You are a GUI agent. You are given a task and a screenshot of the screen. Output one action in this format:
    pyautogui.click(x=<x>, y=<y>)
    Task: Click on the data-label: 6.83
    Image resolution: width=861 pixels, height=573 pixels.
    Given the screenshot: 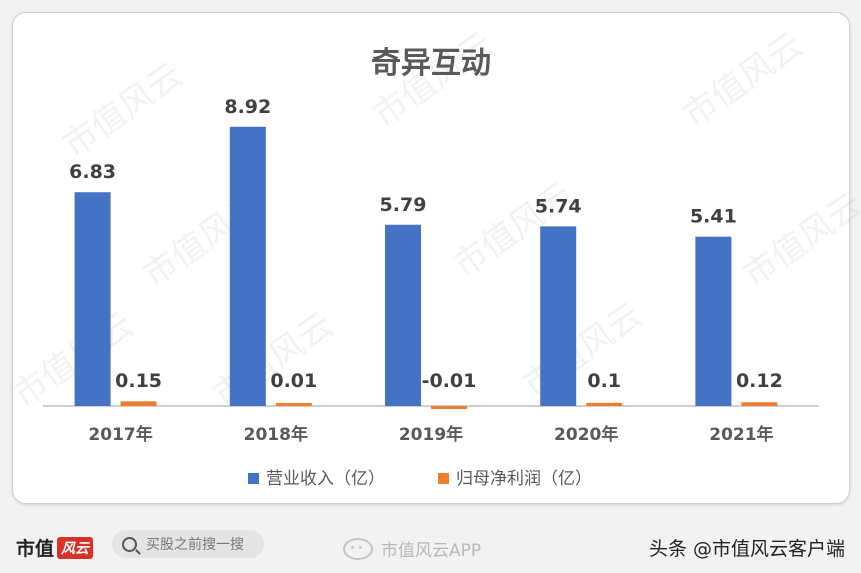 What is the action you would take?
    pyautogui.click(x=92, y=172)
    